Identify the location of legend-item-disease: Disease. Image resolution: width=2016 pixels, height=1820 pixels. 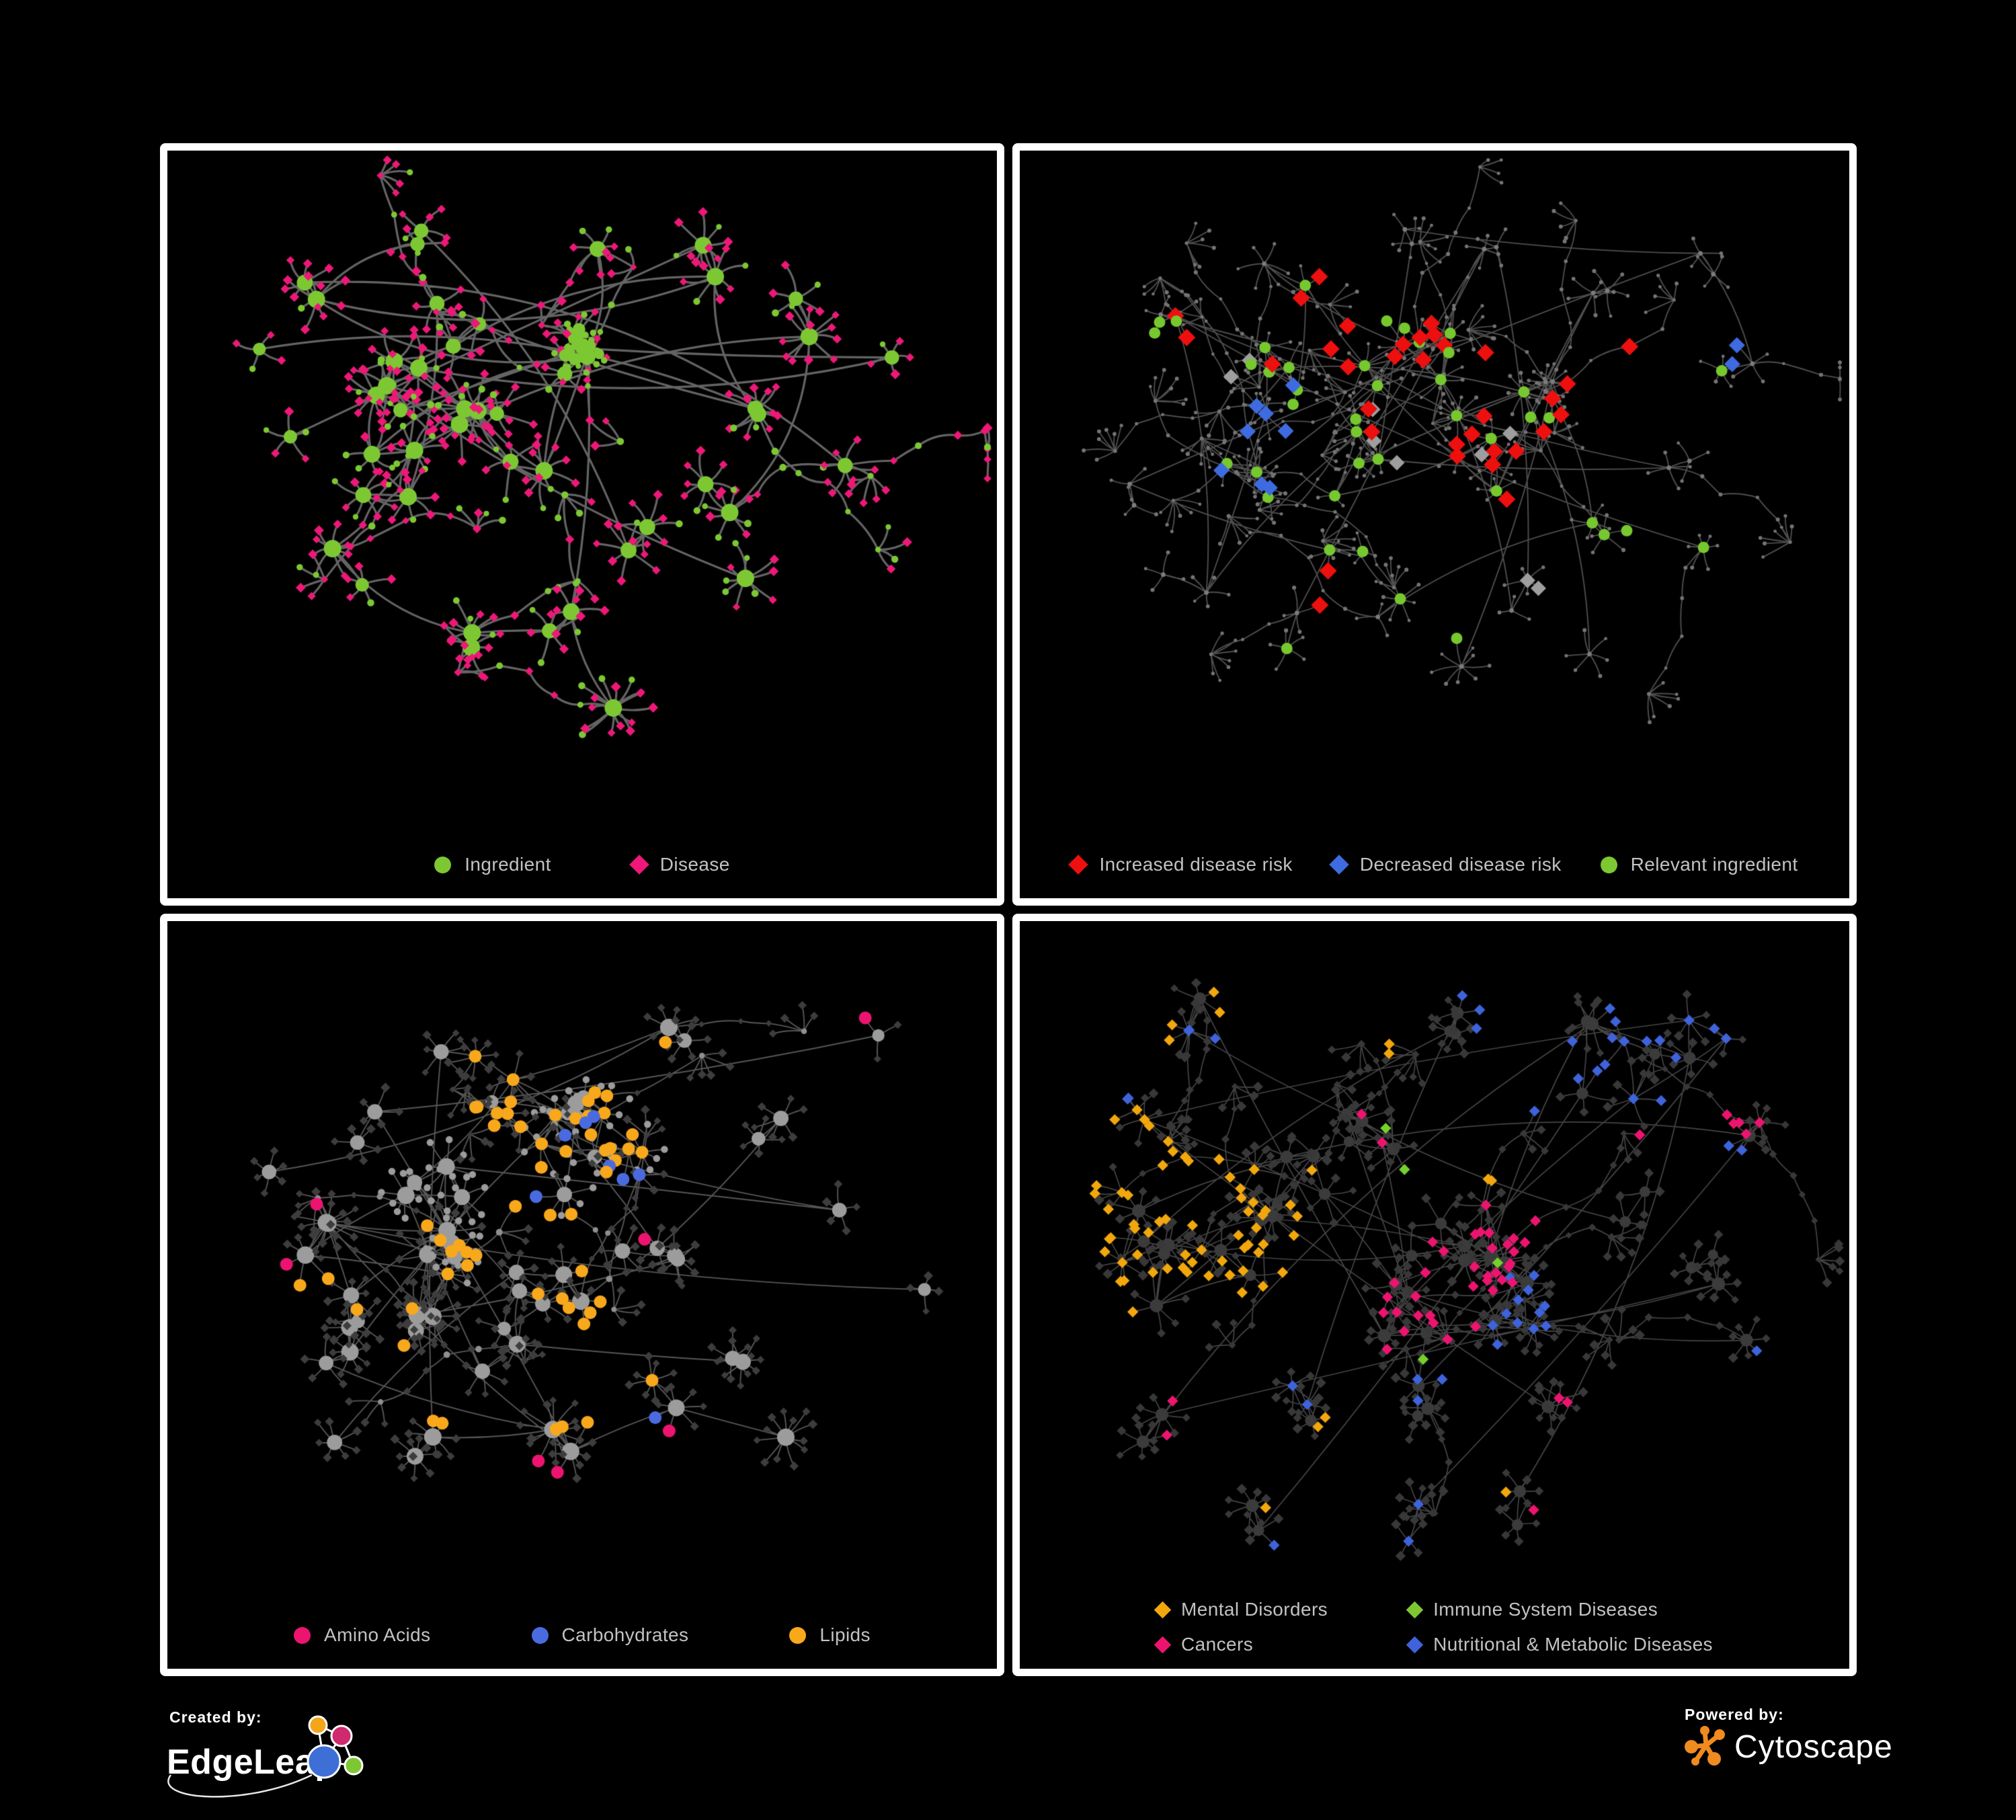
(679, 864).